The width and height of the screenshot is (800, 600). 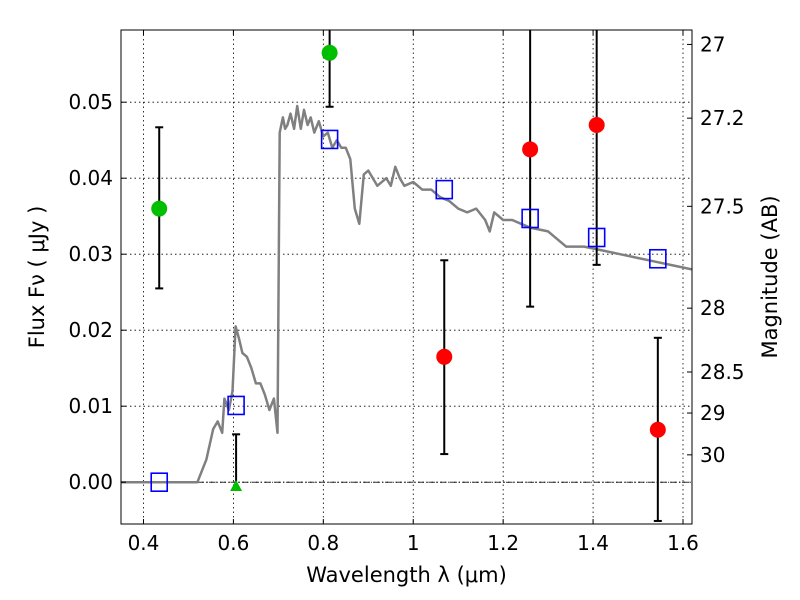 I want to click on magnitude-tick-label: 30, so click(x=712, y=455).